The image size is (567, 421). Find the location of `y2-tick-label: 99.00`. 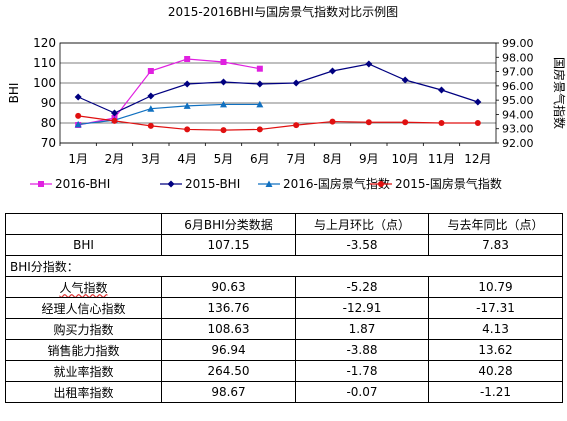

y2-tick-label: 99.00 is located at coordinates (518, 43).